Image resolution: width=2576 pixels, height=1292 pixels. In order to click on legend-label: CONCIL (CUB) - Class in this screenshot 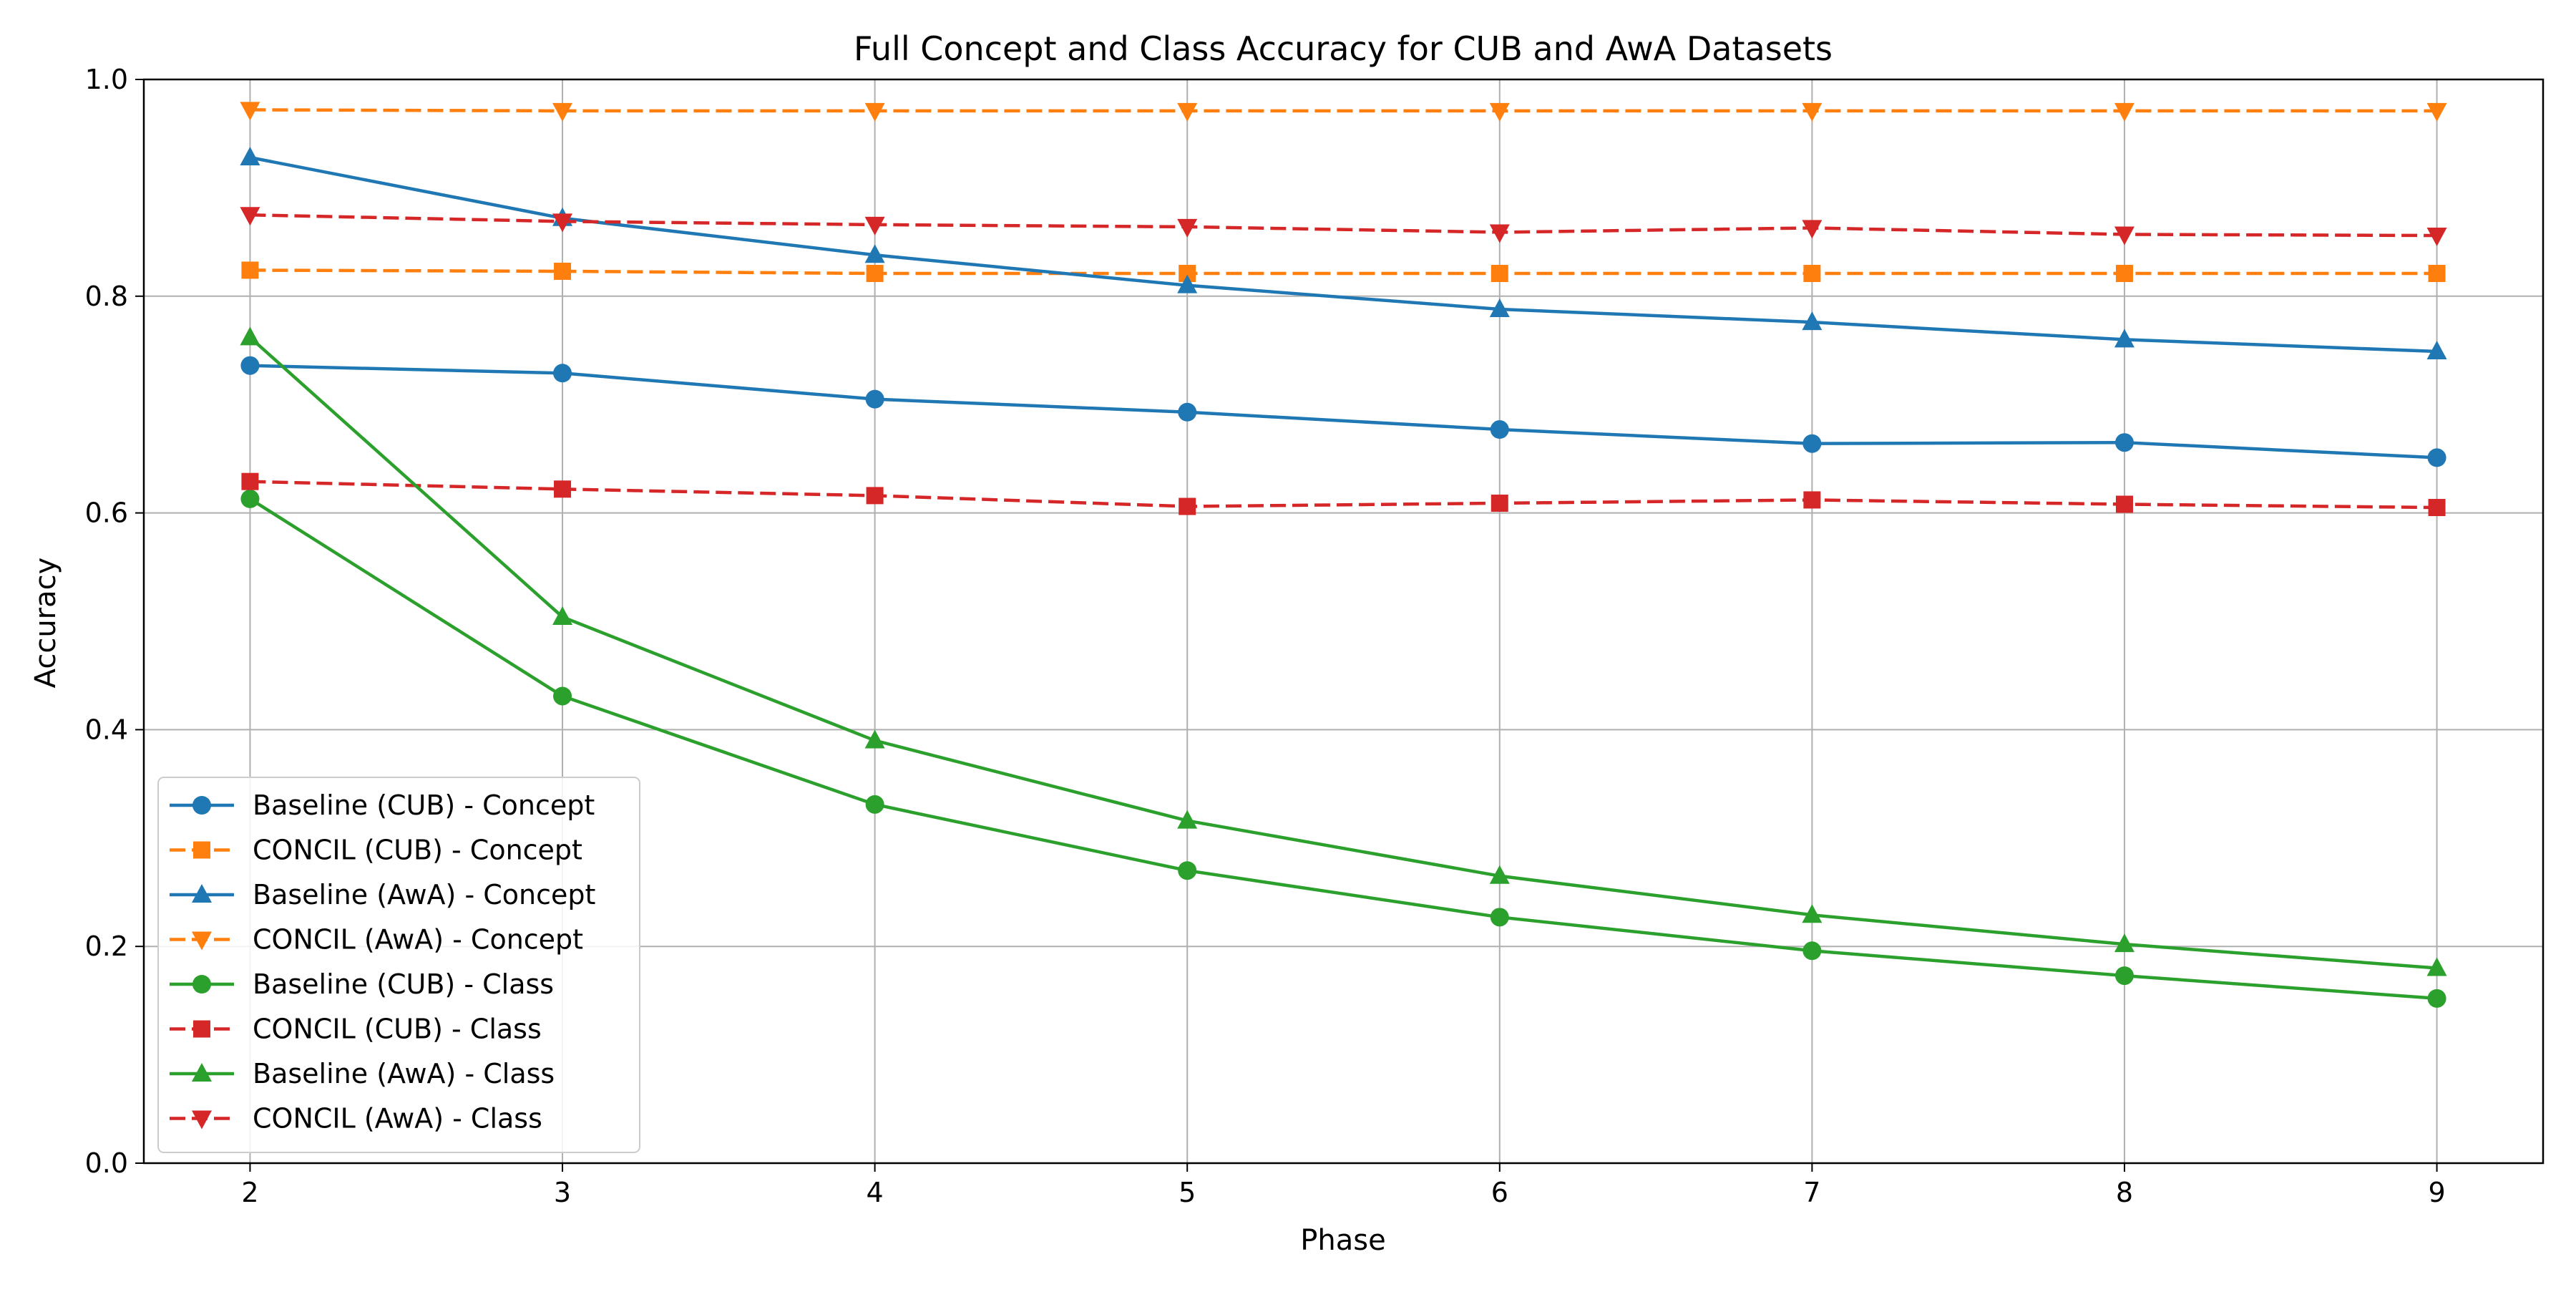, I will do `click(397, 1029)`.